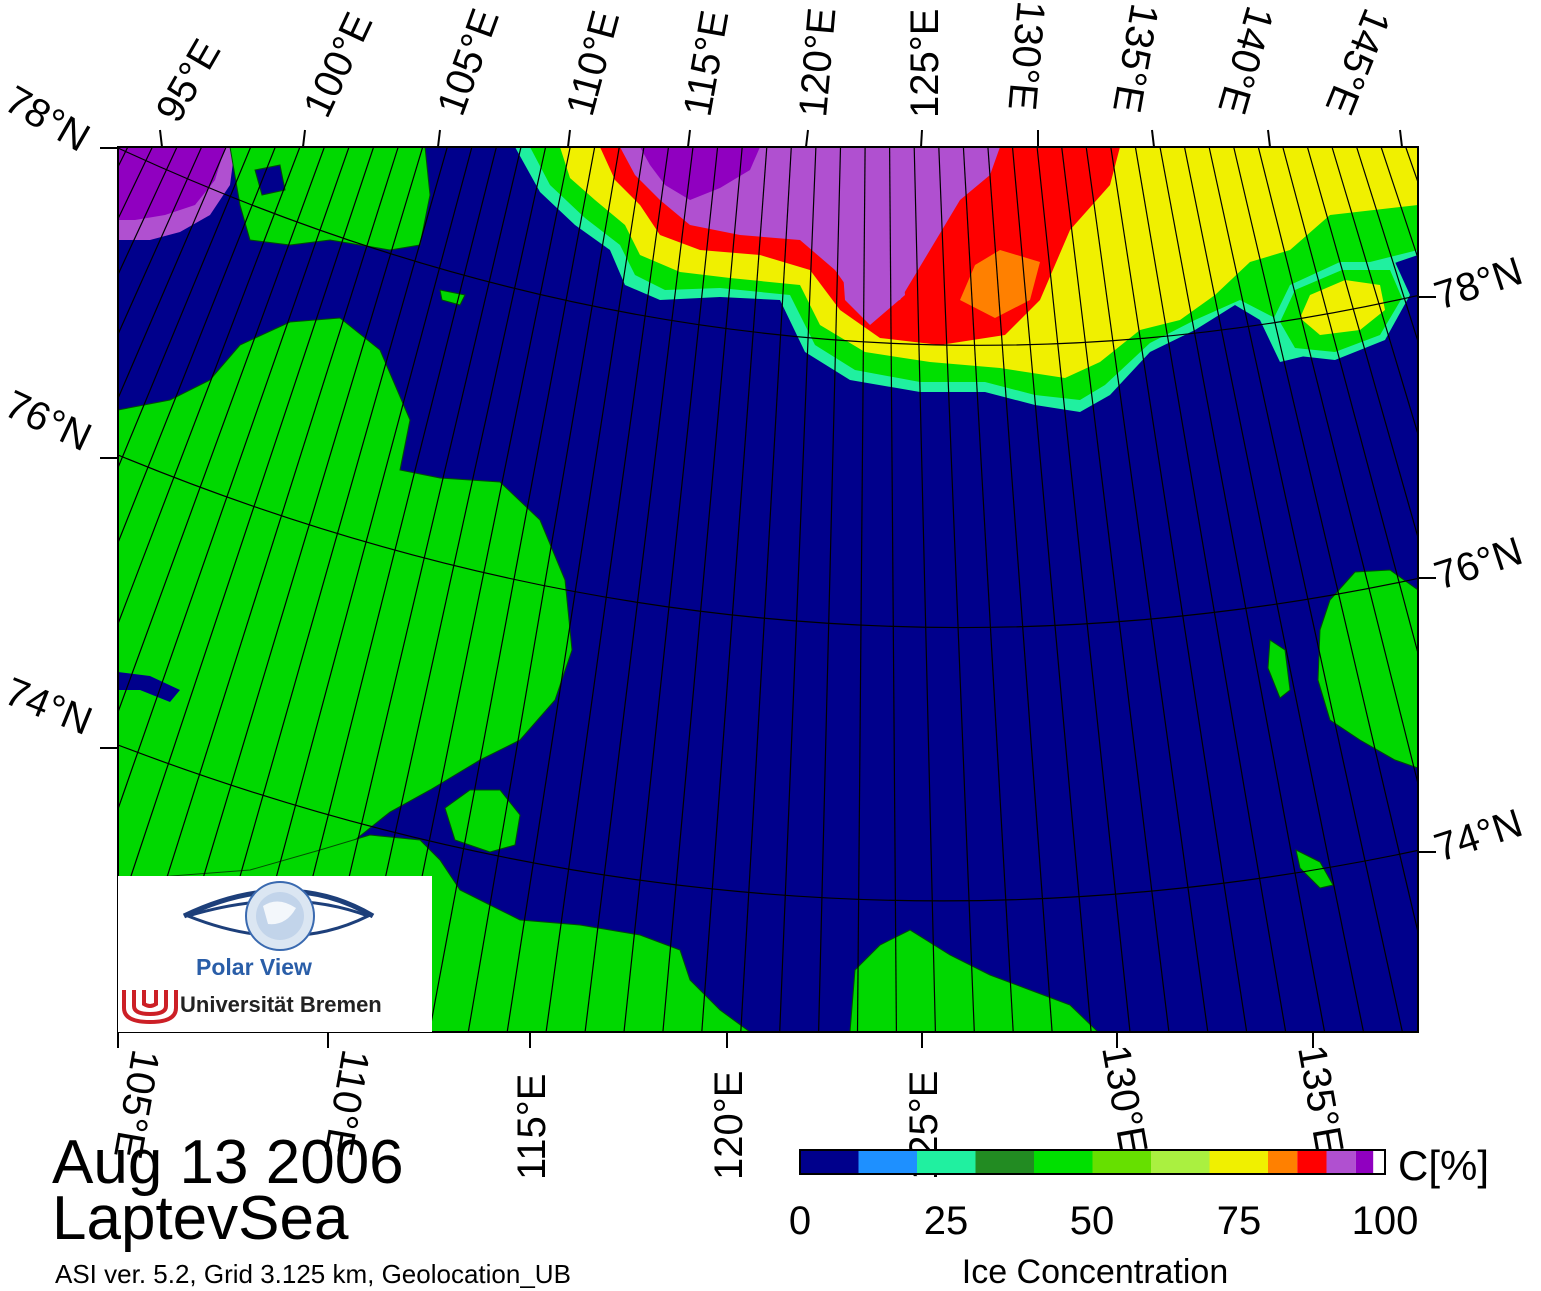 The height and width of the screenshot is (1291, 1541). What do you see at coordinates (338, 65) in the screenshot?
I see `top-lon-label: 100°E` at bounding box center [338, 65].